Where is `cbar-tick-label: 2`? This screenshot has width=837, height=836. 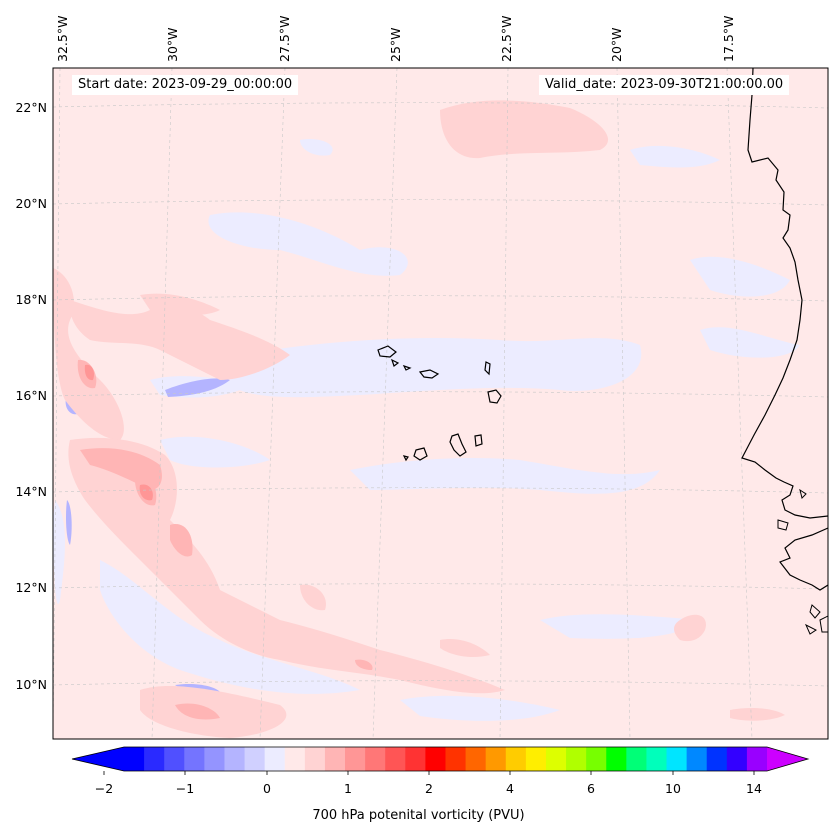
cbar-tick-label: 2 is located at coordinates (429, 788).